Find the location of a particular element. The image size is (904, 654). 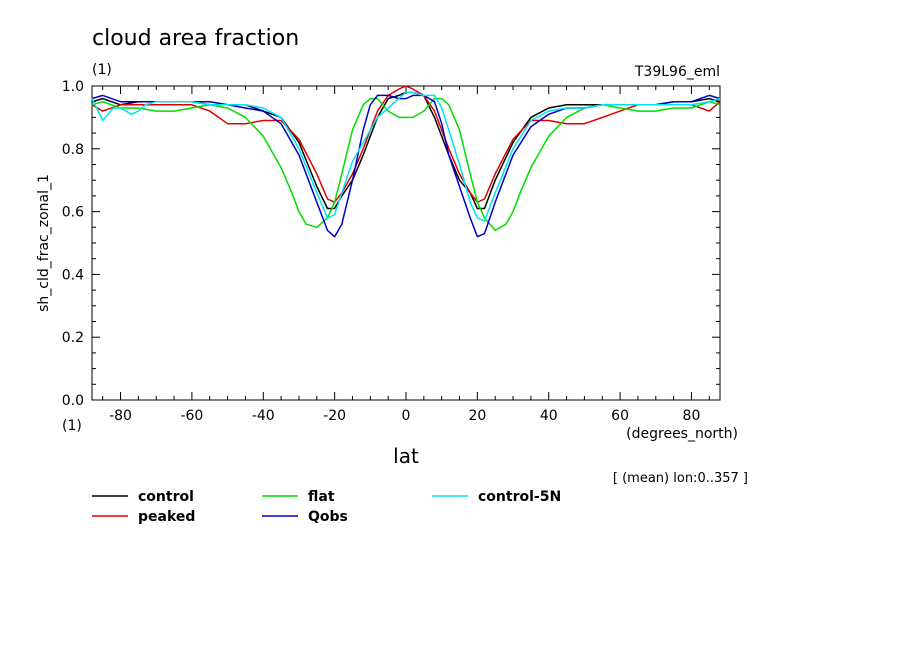

y-tick-label: 0.2 is located at coordinates (73, 338).